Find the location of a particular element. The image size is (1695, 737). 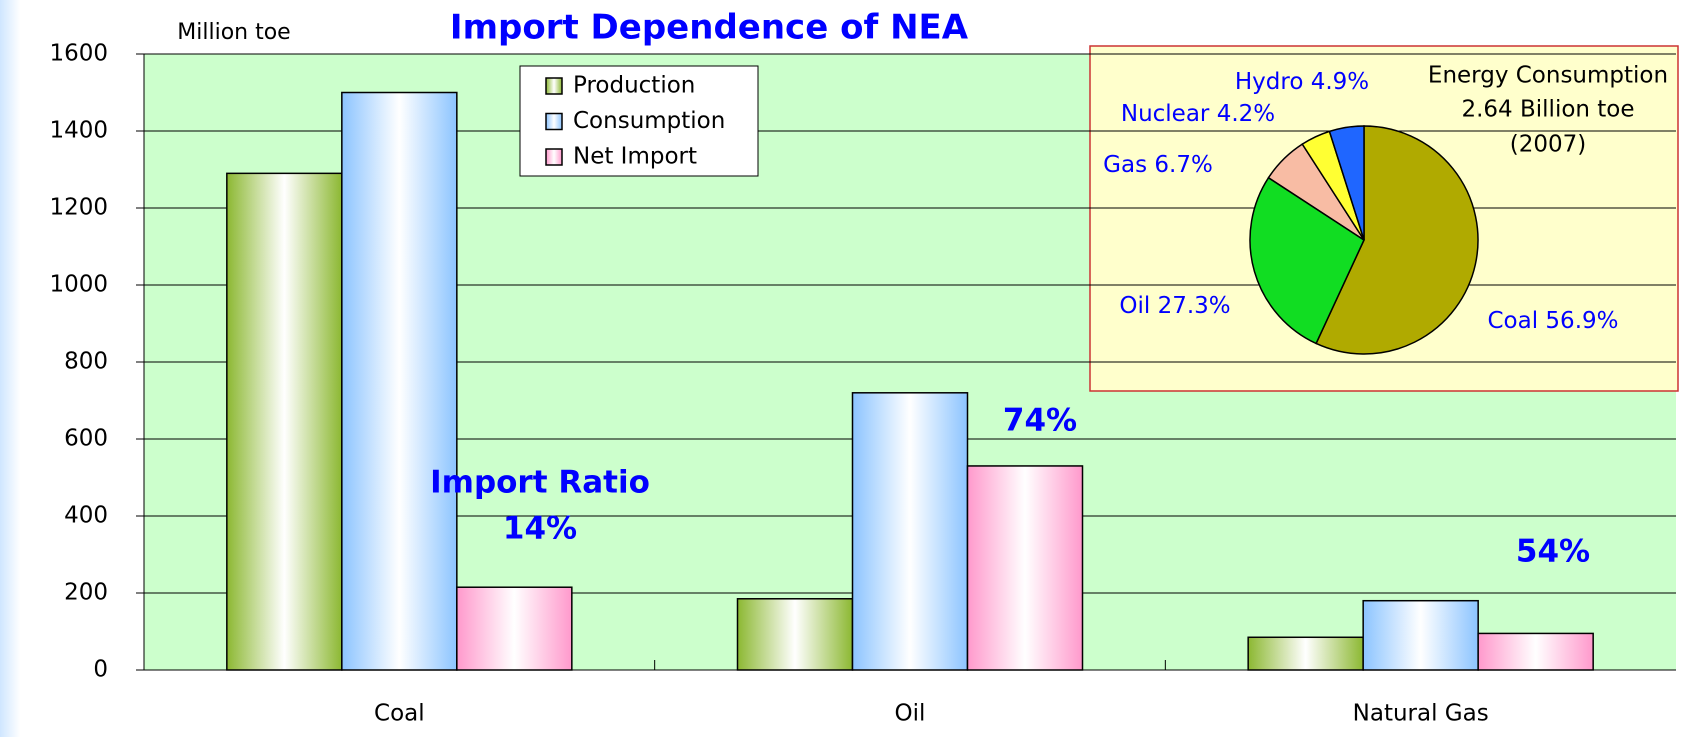

annotation: Import Ratio is located at coordinates (540, 483).